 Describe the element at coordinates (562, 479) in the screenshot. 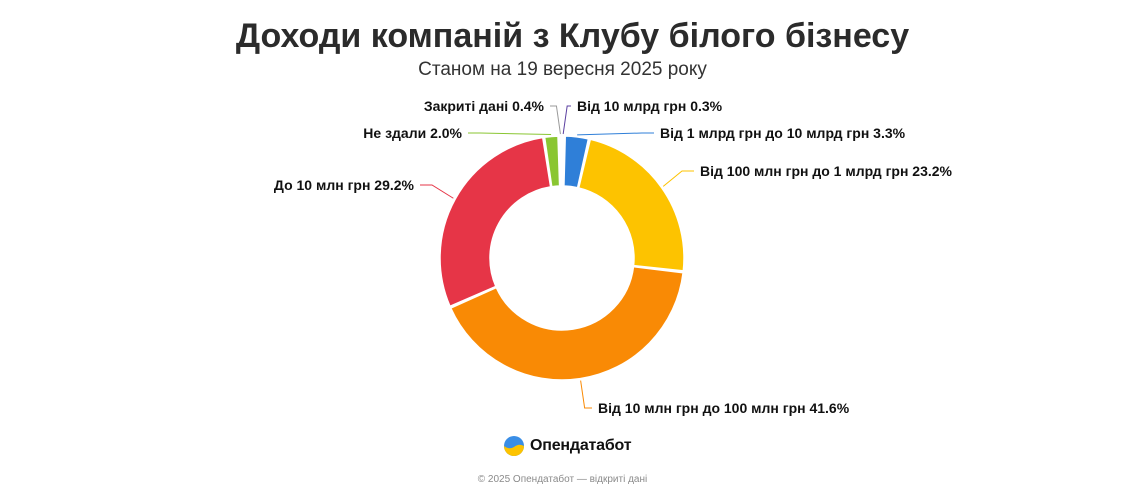

I see `footer-copyright: © 2025 Опендатабот — відкриті дані` at that location.